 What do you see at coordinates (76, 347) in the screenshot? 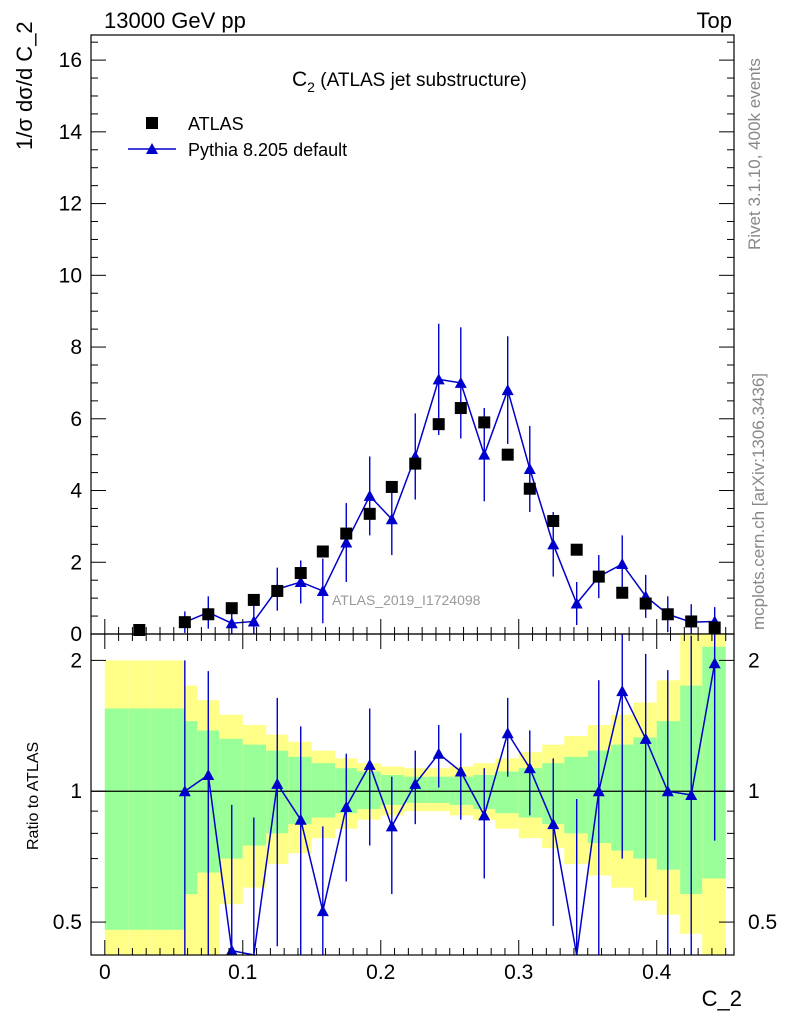
I see `main-y-tick-label: 8` at bounding box center [76, 347].